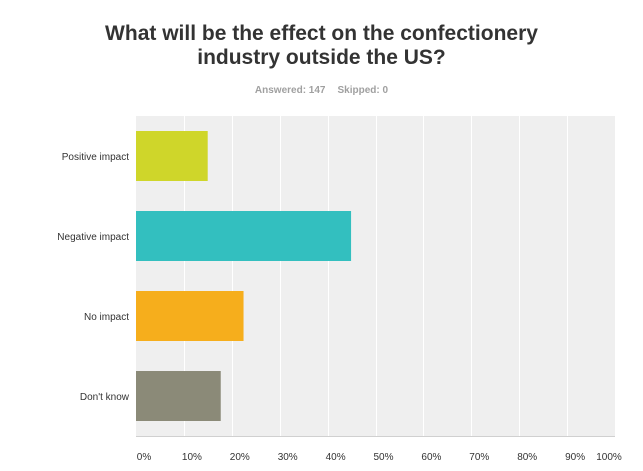  I want to click on skipped-count: Skipped: 0, so click(363, 90).